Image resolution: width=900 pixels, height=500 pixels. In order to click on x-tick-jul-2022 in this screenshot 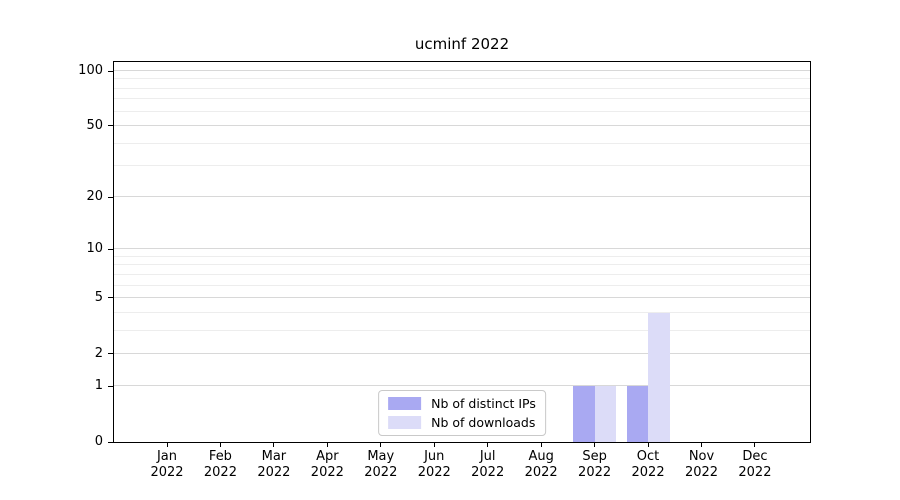, I will do `click(488, 445)`.